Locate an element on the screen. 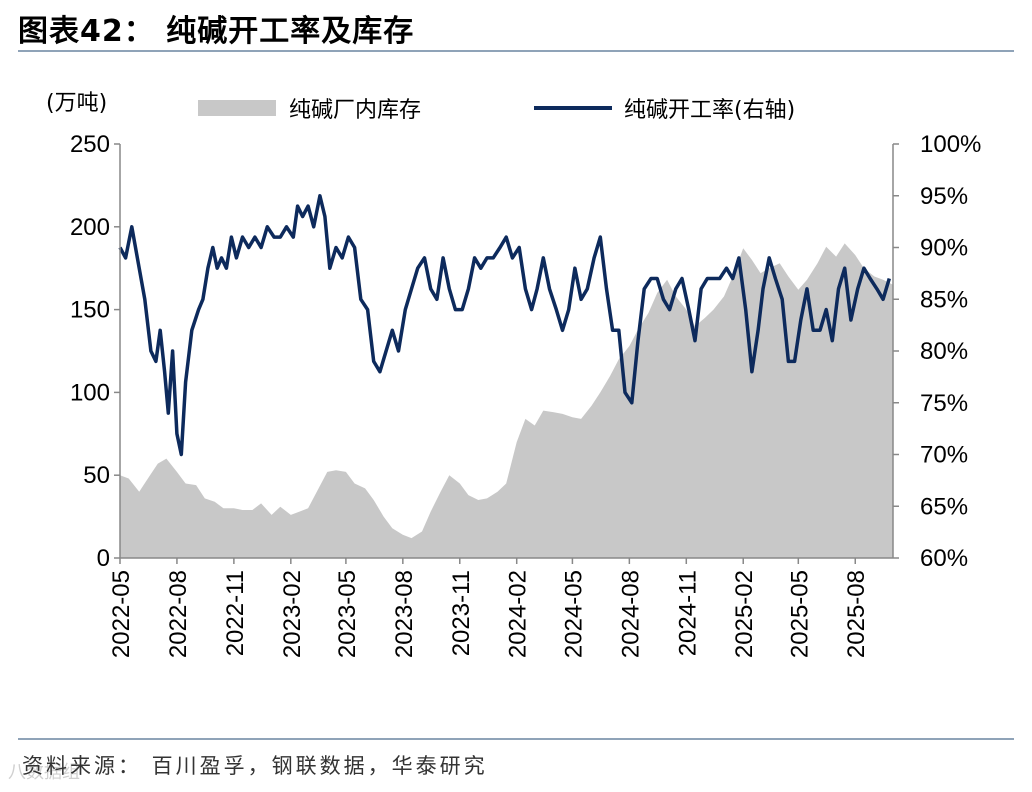 The height and width of the screenshot is (792, 1032). x-tick-label: 2023-02 is located at coordinates (292, 614).